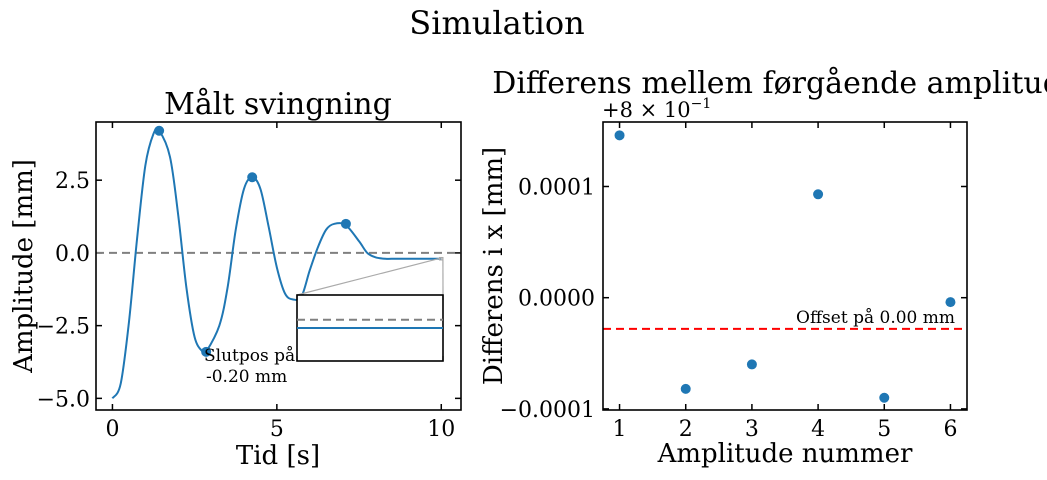  What do you see at coordinates (72, 254) in the screenshot?
I see `chart1-ytick-label: 0.0` at bounding box center [72, 254].